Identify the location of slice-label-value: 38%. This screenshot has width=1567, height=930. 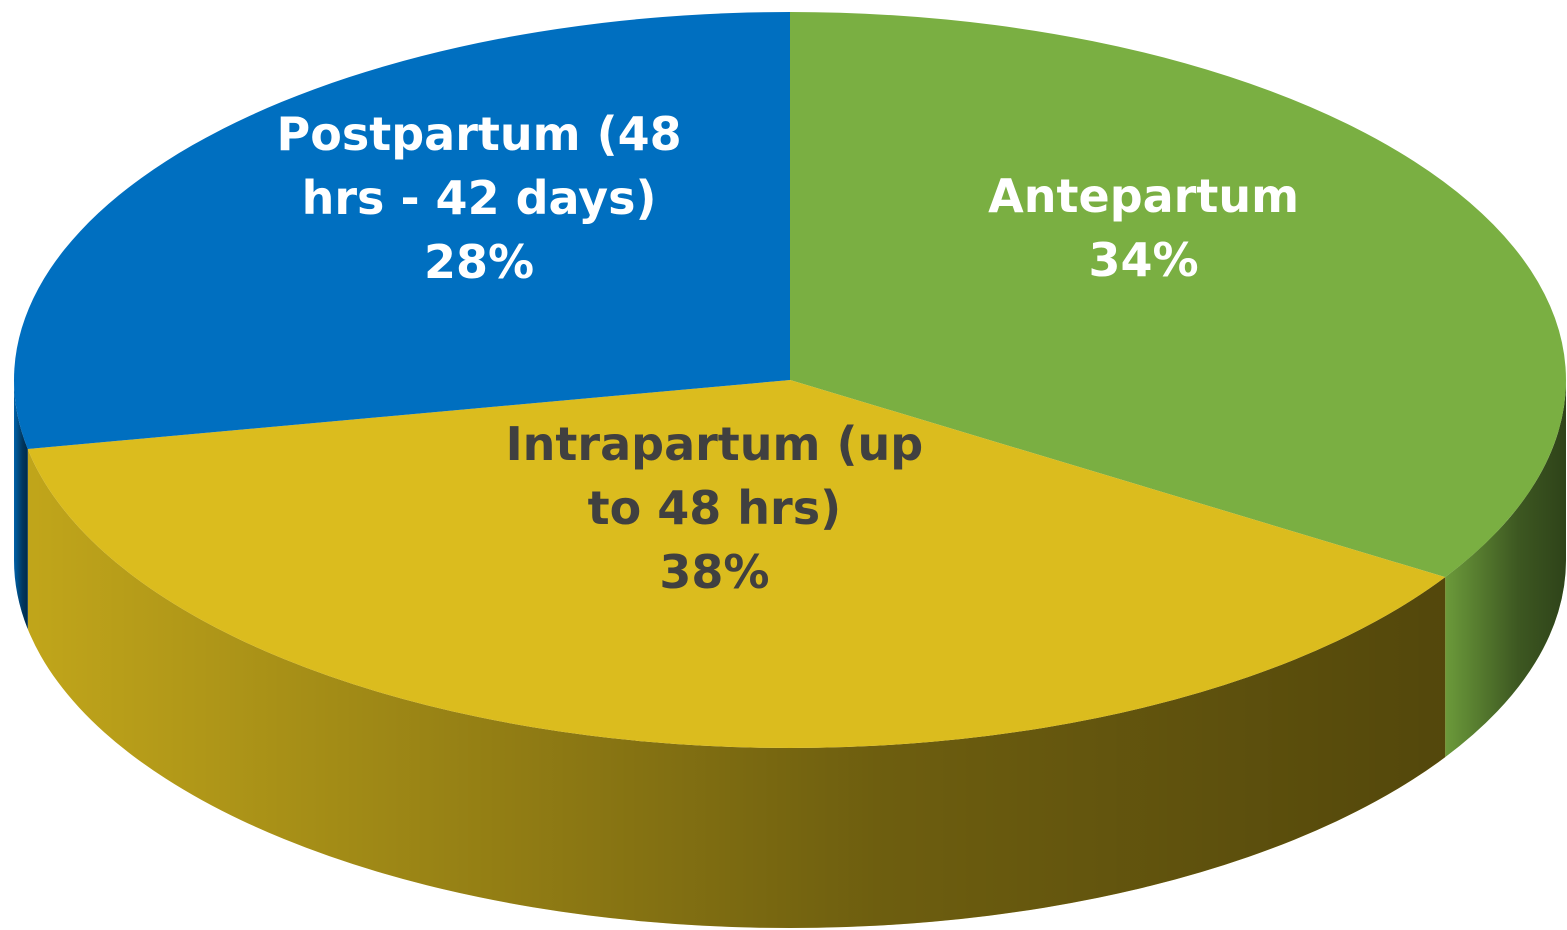
(714, 571).